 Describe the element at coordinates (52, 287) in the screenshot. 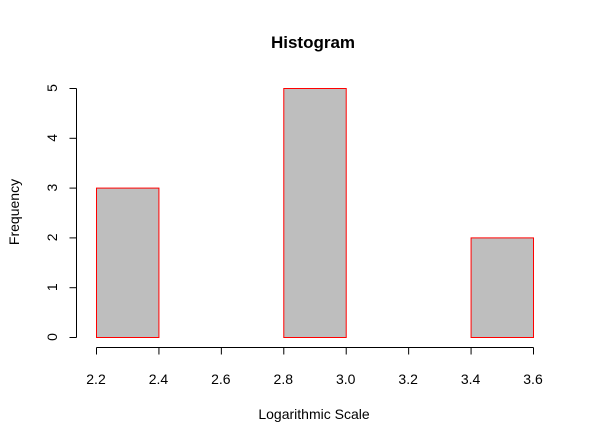

I see `y-tick-label: 1` at that location.